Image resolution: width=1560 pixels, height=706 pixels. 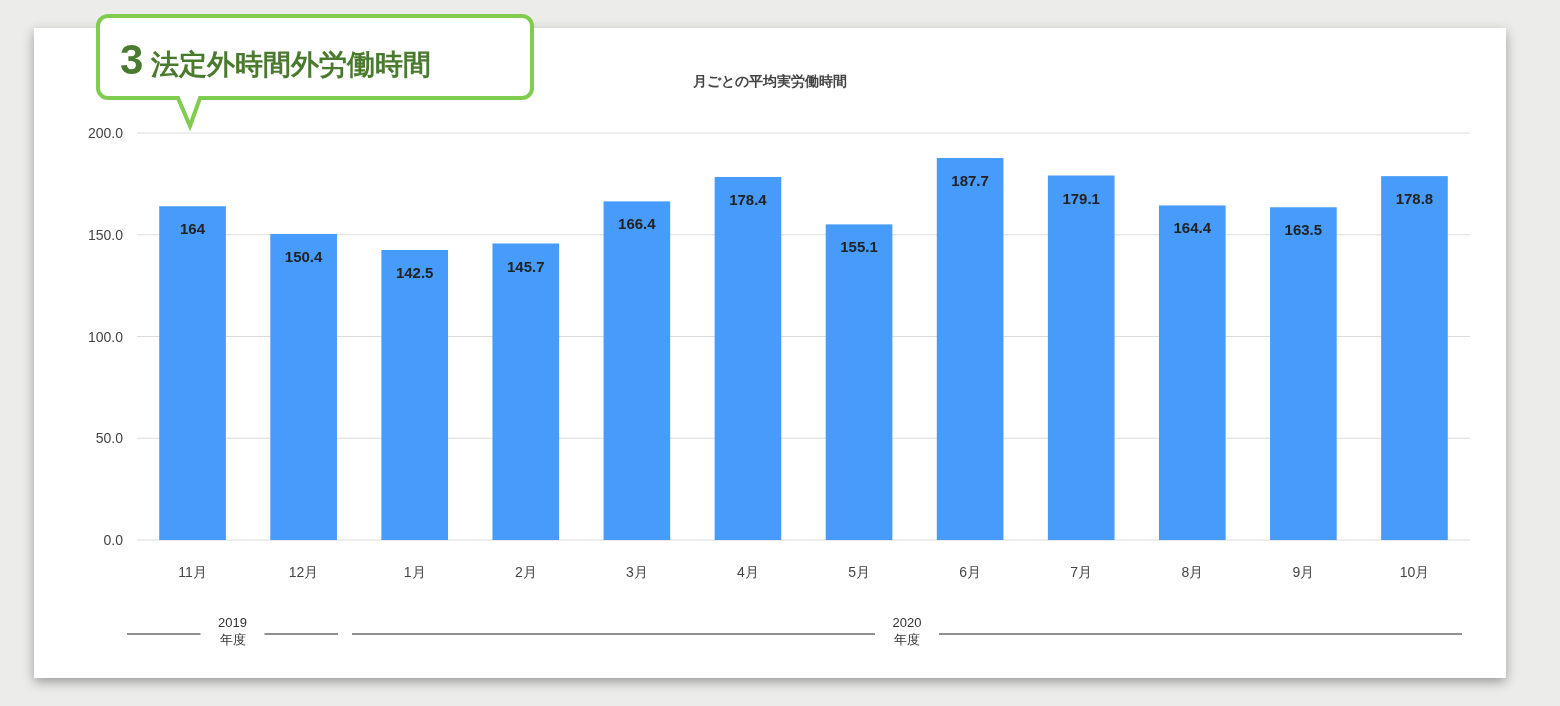 I want to click on x-tick-label: 5月, so click(x=859, y=572).